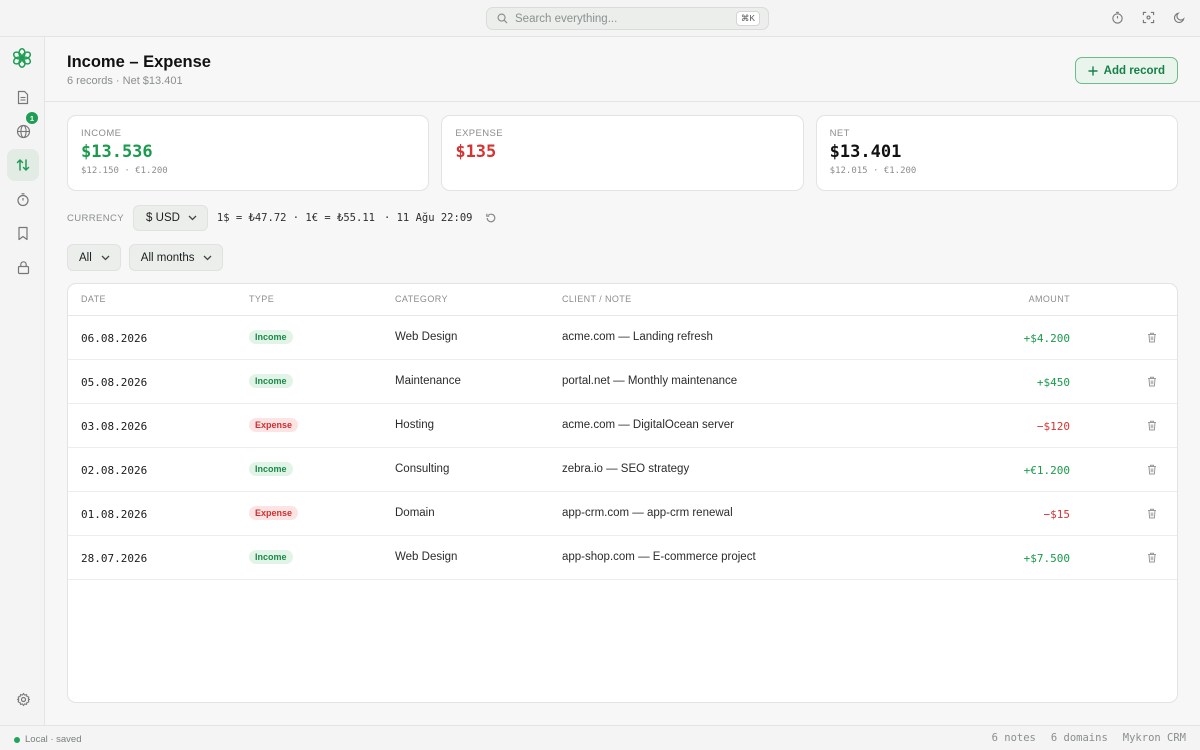 This screenshot has height=750, width=1200. Describe the element at coordinates (23, 199) in the screenshot. I see `sidebar-item-timer` at that location.